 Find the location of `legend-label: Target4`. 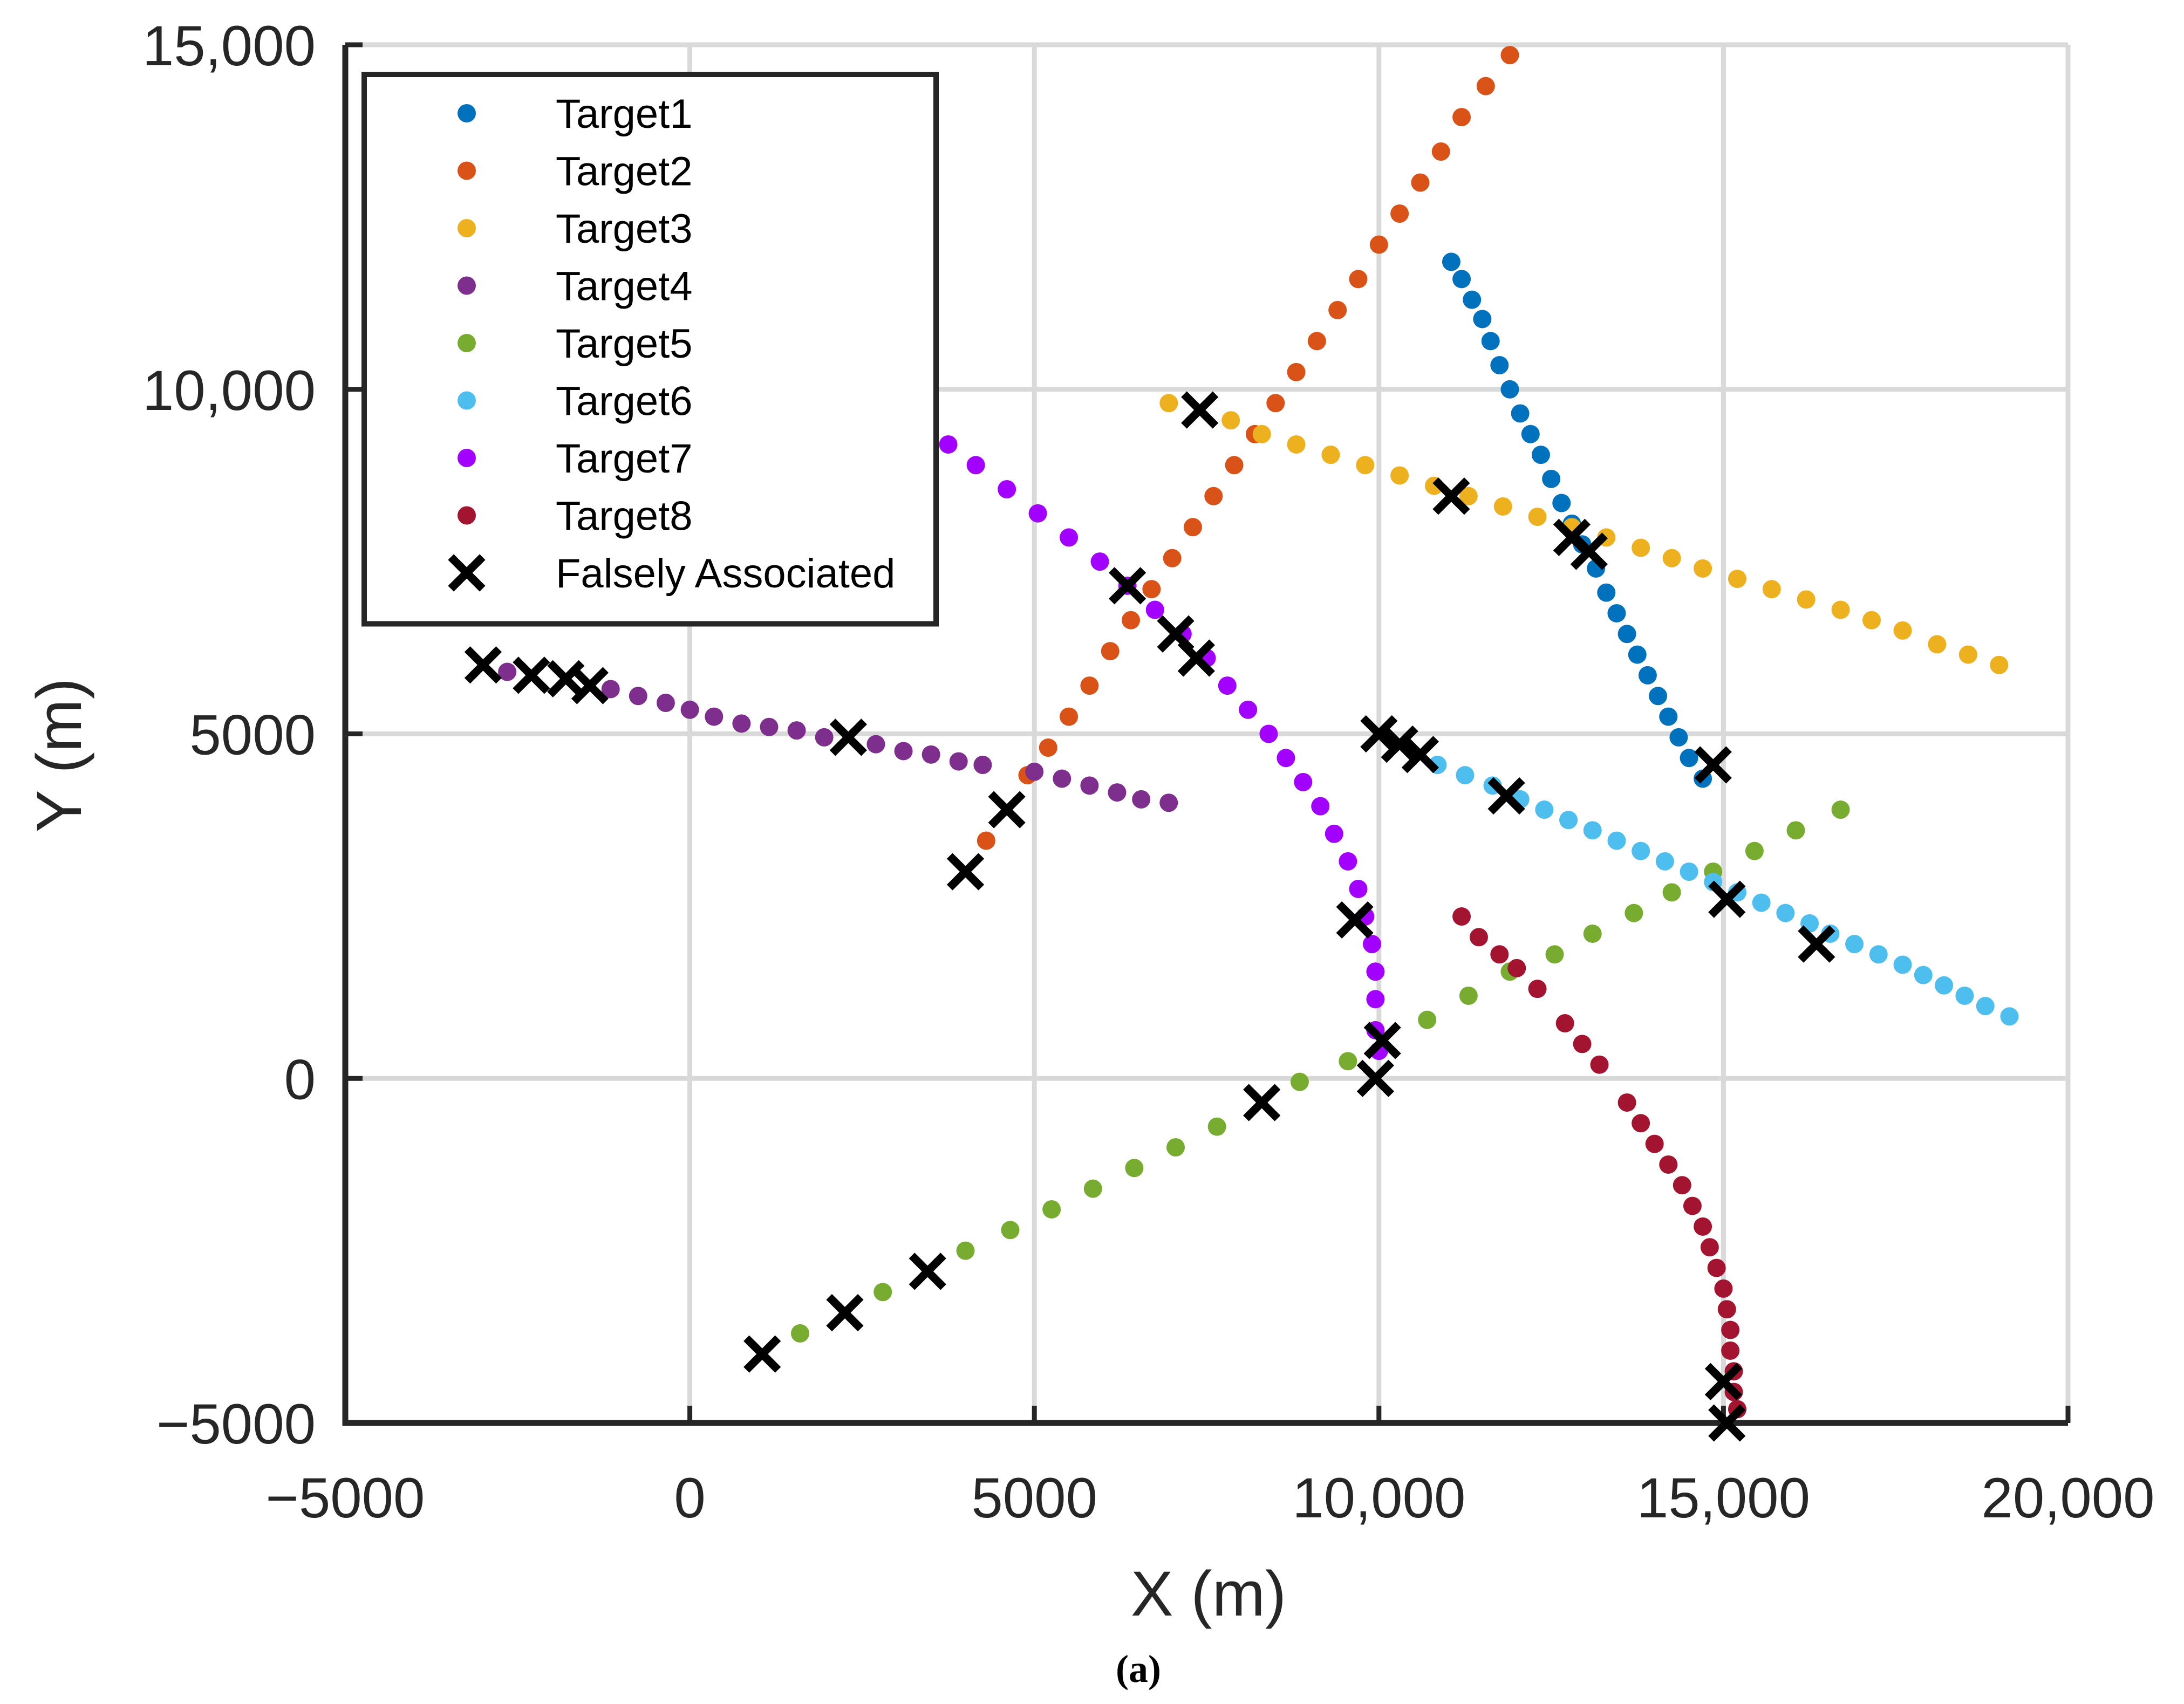

legend-label: Target4 is located at coordinates (624, 287).